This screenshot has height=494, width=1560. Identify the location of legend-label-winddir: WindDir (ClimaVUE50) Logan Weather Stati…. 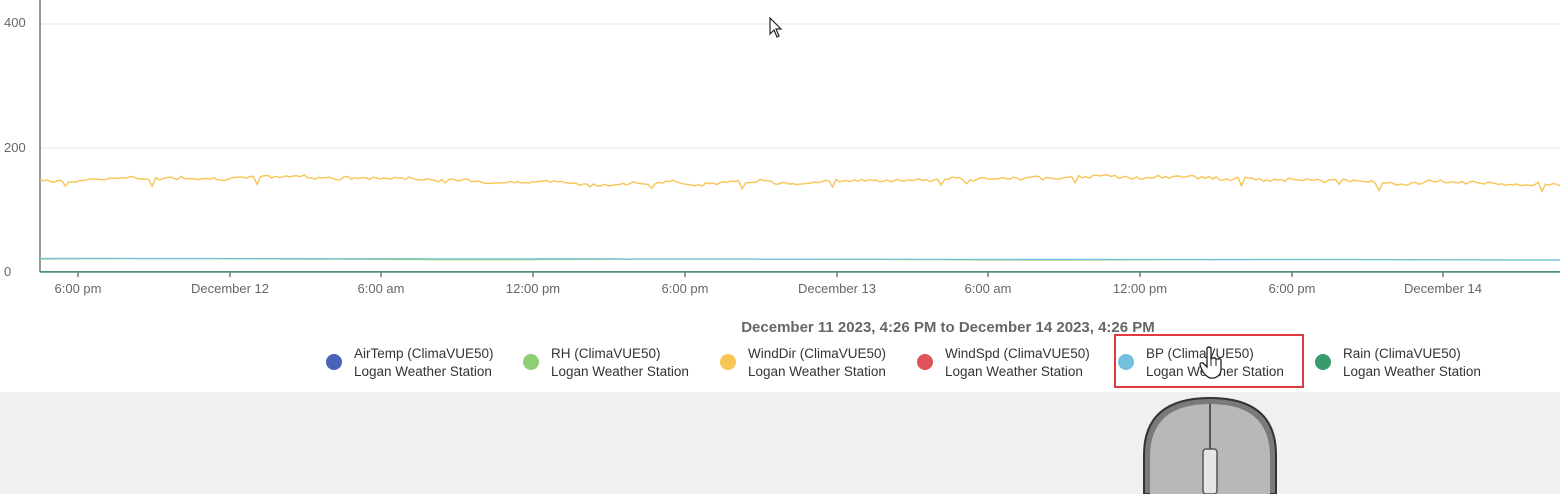
(817, 362).